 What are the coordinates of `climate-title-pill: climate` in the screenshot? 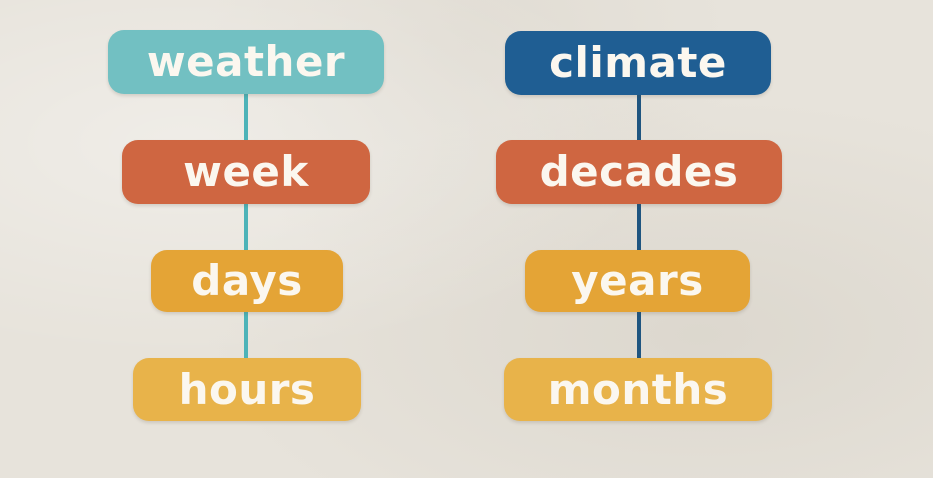 It's located at (638, 63).